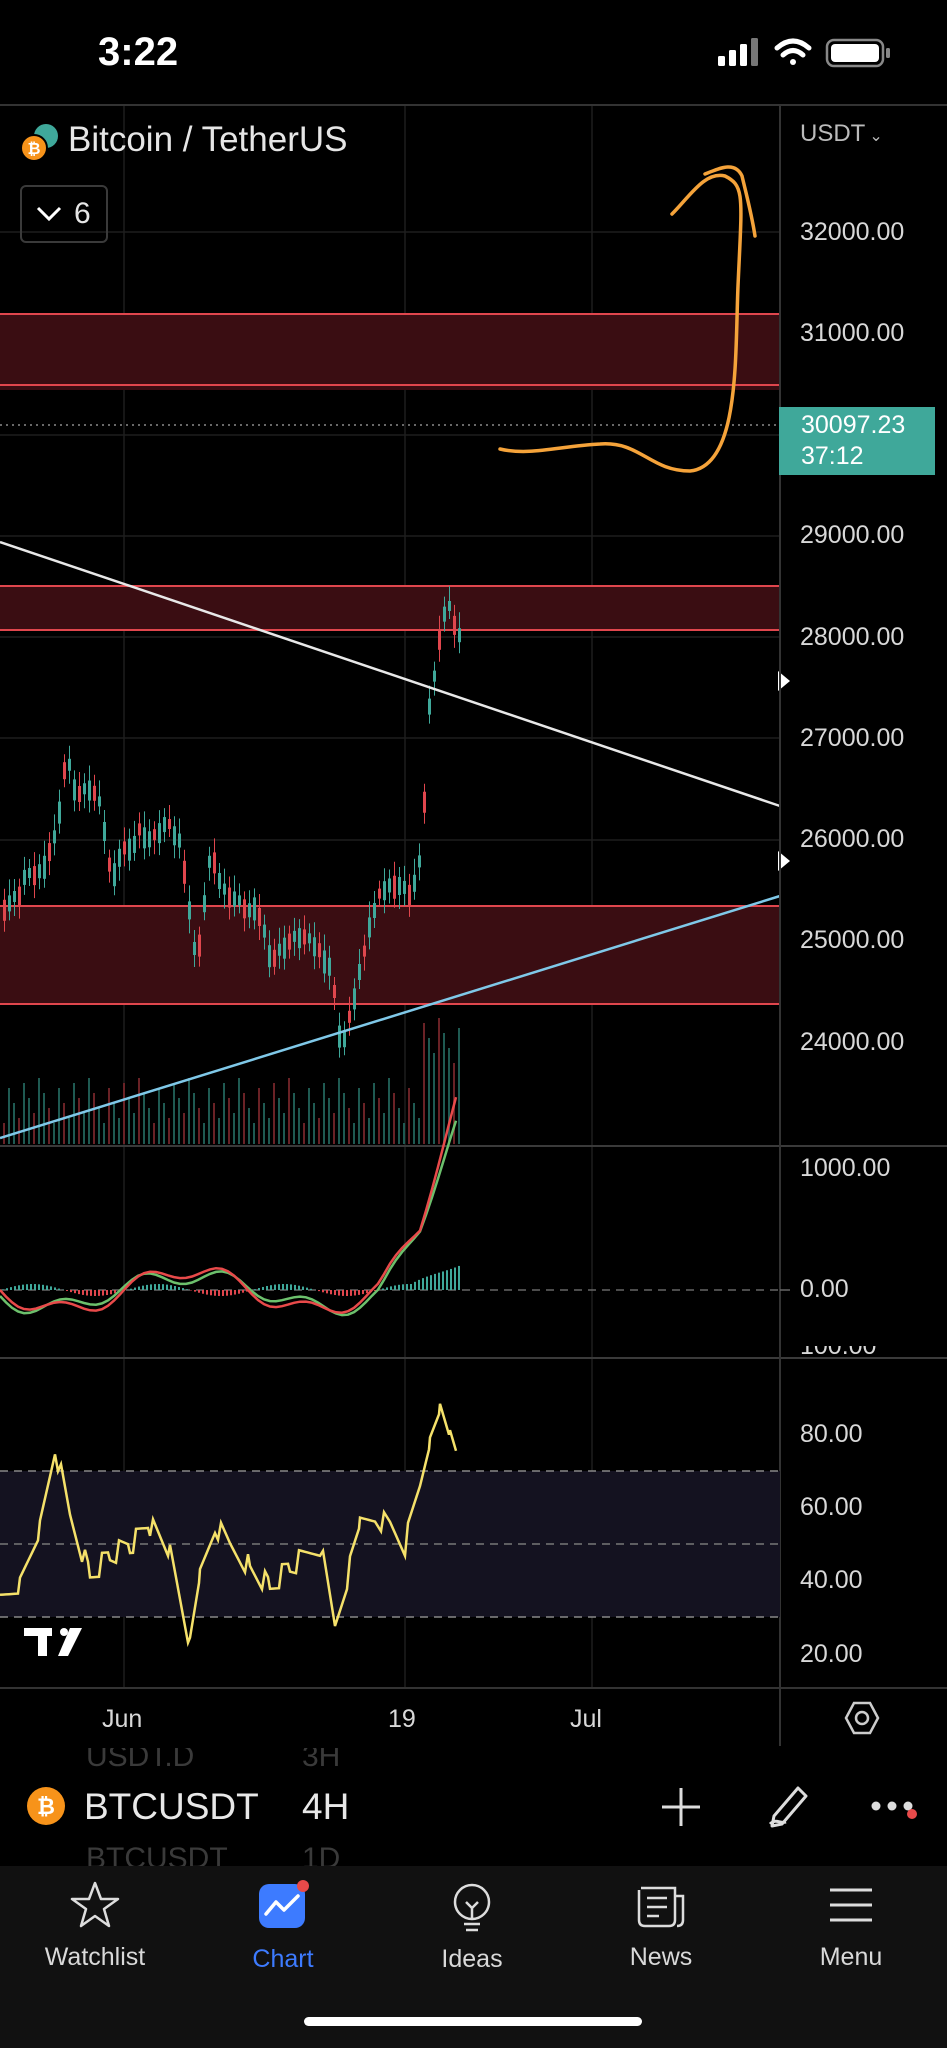 This screenshot has width=947, height=2048. I want to click on symbol-ticker: BTCUSDT, so click(171, 1806).